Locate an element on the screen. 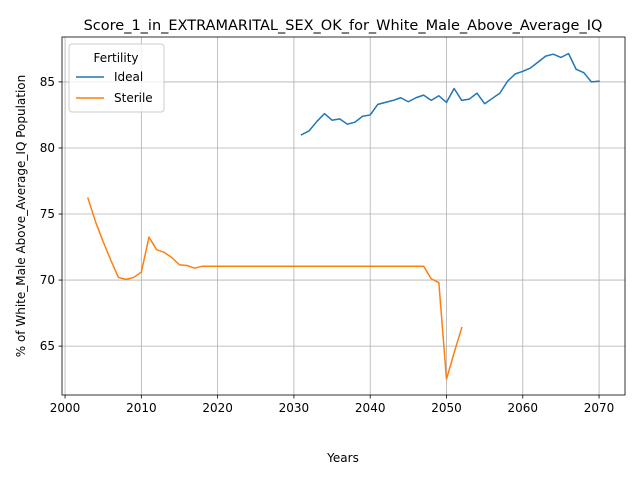 The image size is (640, 480). x-tick-label: 2050 is located at coordinates (446, 408).